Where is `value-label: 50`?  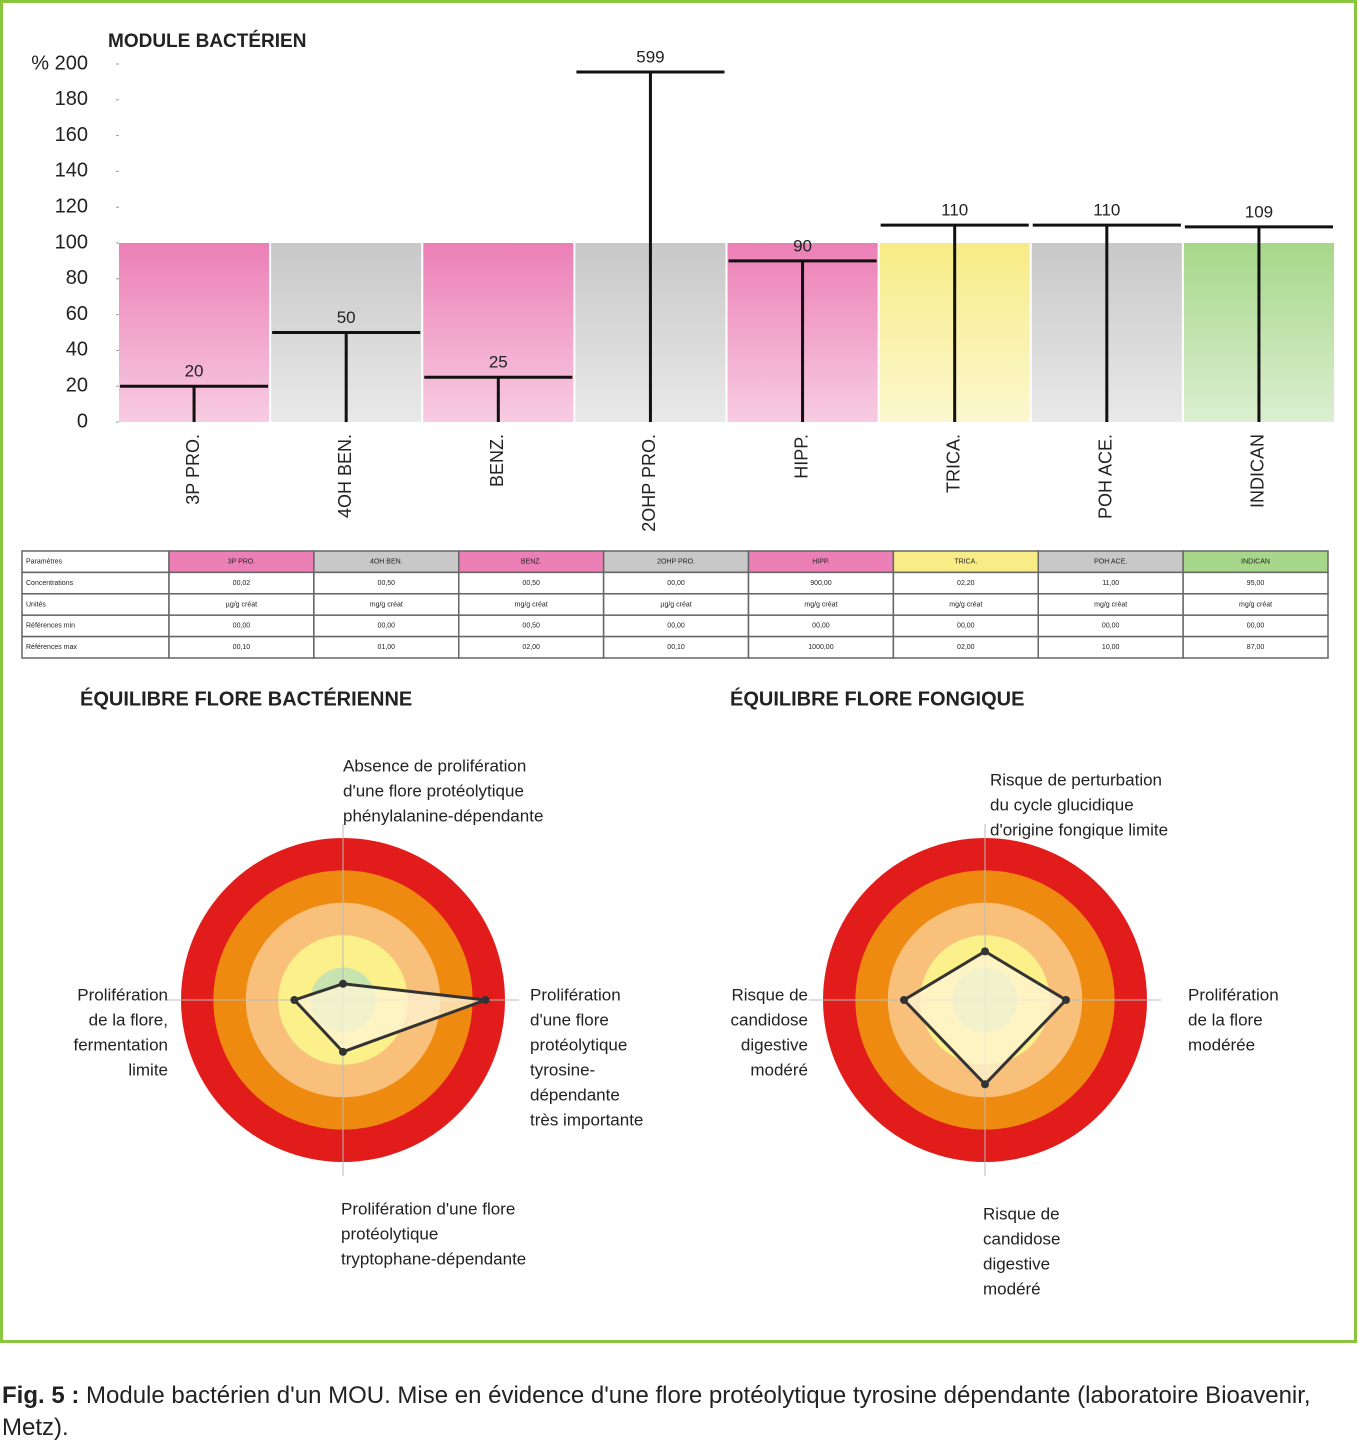 value-label: 50 is located at coordinates (346, 317).